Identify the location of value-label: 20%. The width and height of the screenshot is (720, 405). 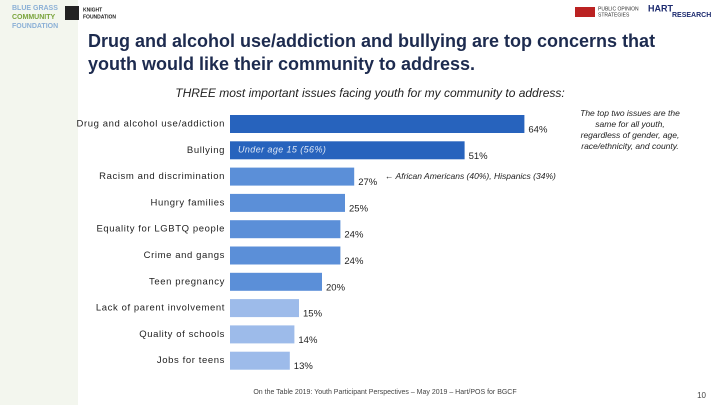
(336, 287).